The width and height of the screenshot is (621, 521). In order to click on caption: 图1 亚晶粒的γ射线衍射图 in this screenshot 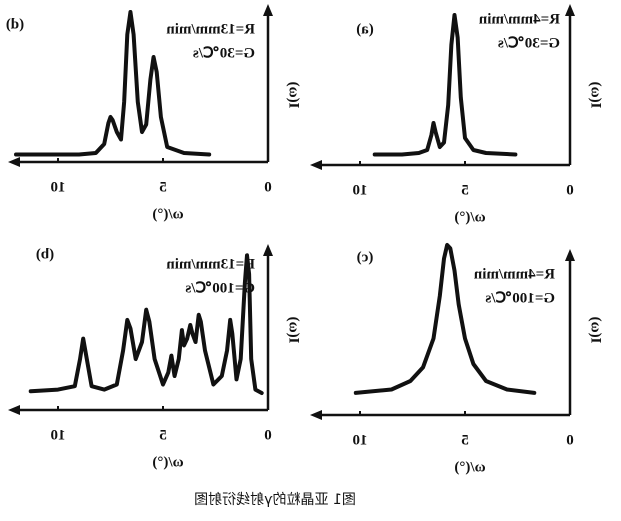, I will do `click(275, 500)`.